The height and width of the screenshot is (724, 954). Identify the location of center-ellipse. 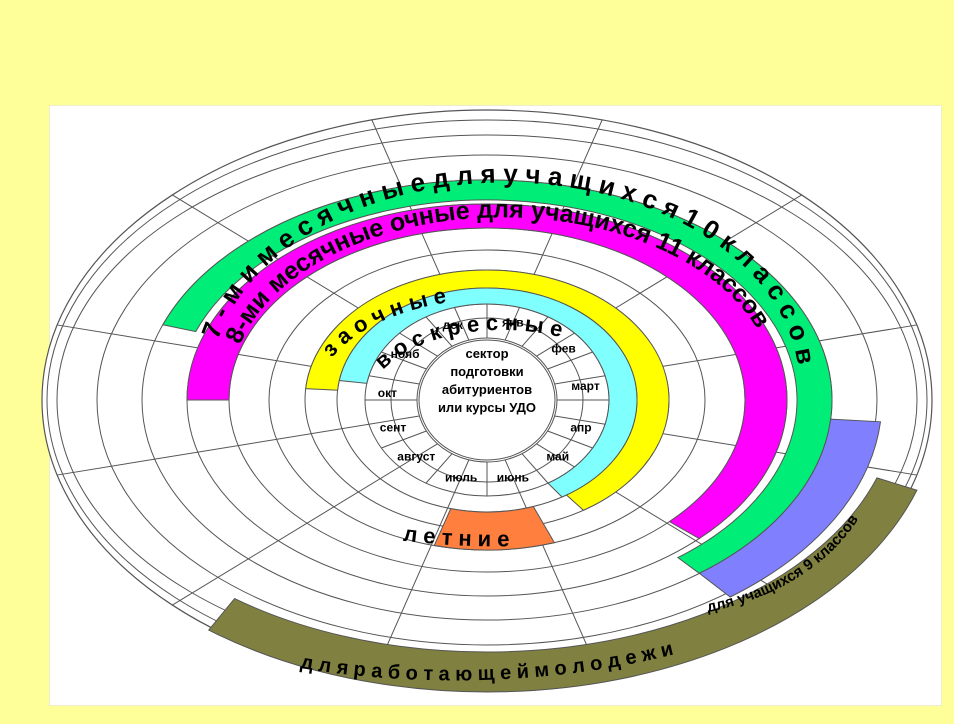
(487, 400).